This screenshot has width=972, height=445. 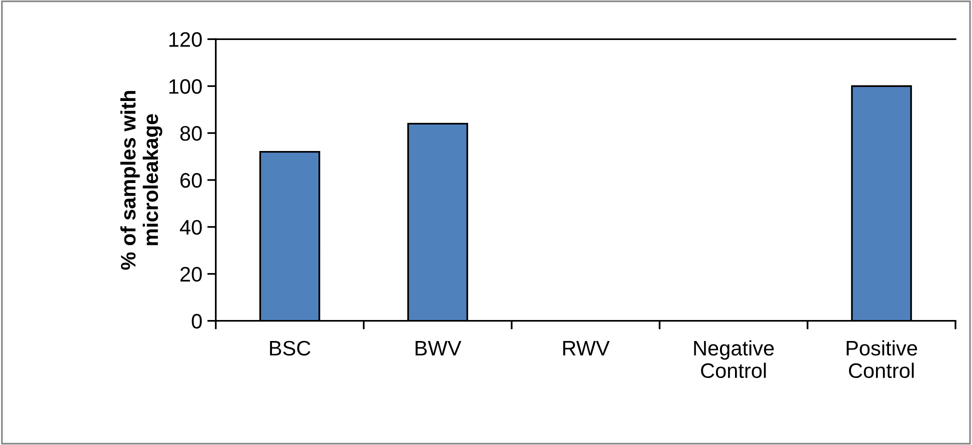 I want to click on y-tick-label: 80, so click(x=191, y=133).